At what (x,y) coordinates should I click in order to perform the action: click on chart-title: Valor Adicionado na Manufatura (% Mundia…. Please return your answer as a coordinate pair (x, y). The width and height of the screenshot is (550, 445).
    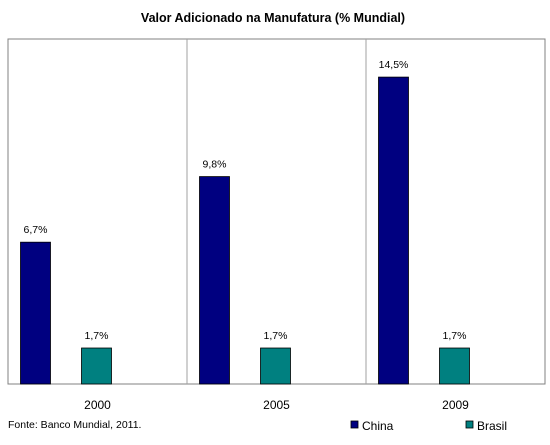
    Looking at the image, I should click on (273, 18).